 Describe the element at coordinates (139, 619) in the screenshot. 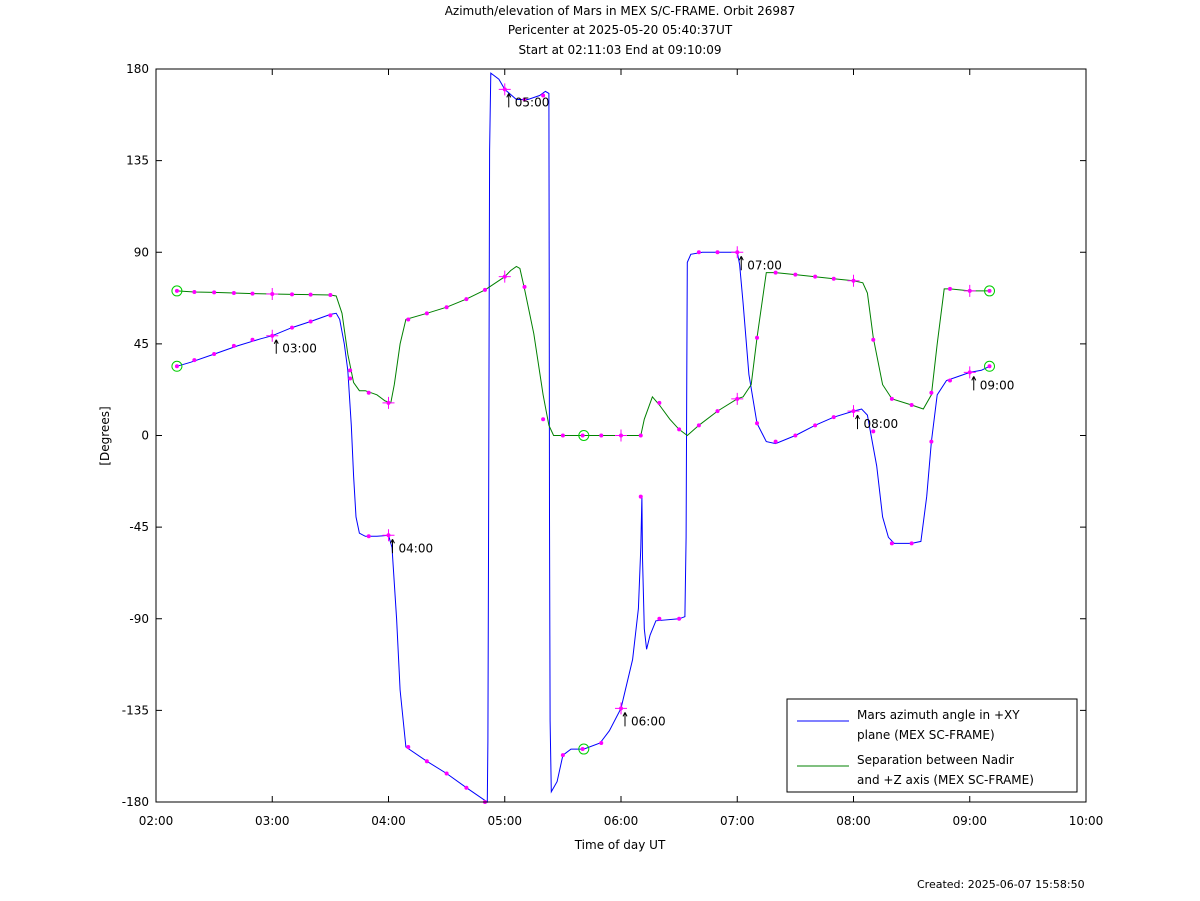

I see `y-tick-label: -90` at that location.